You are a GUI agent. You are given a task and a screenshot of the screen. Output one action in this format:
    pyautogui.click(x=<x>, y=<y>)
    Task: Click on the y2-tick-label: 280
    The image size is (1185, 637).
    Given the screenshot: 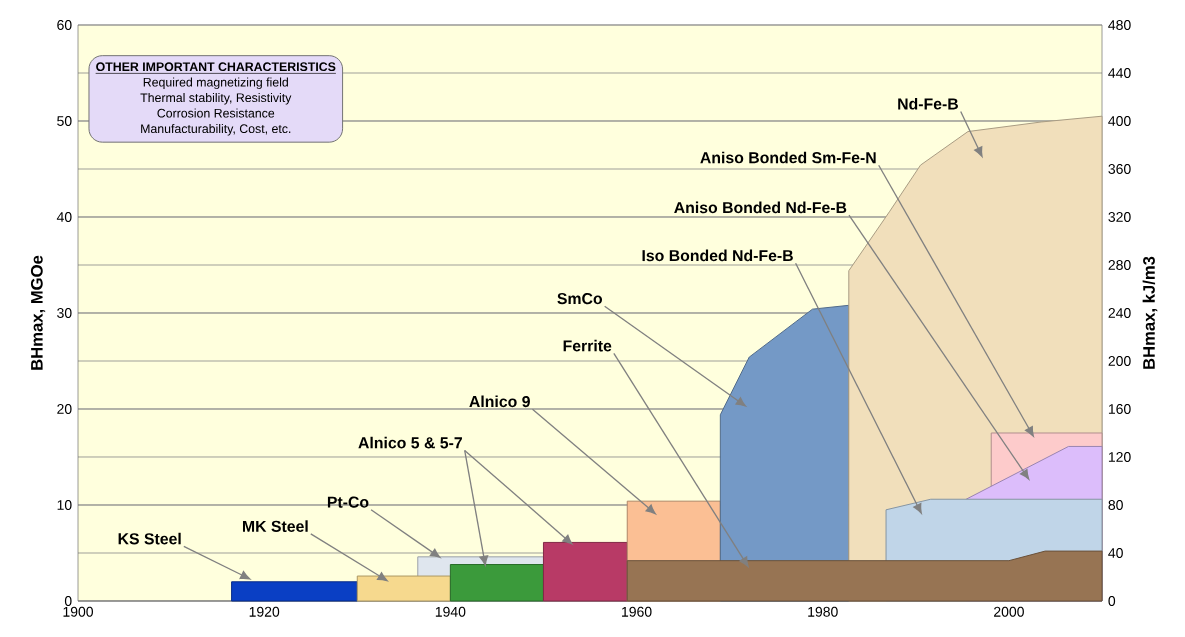 What is the action you would take?
    pyautogui.click(x=1119, y=265)
    